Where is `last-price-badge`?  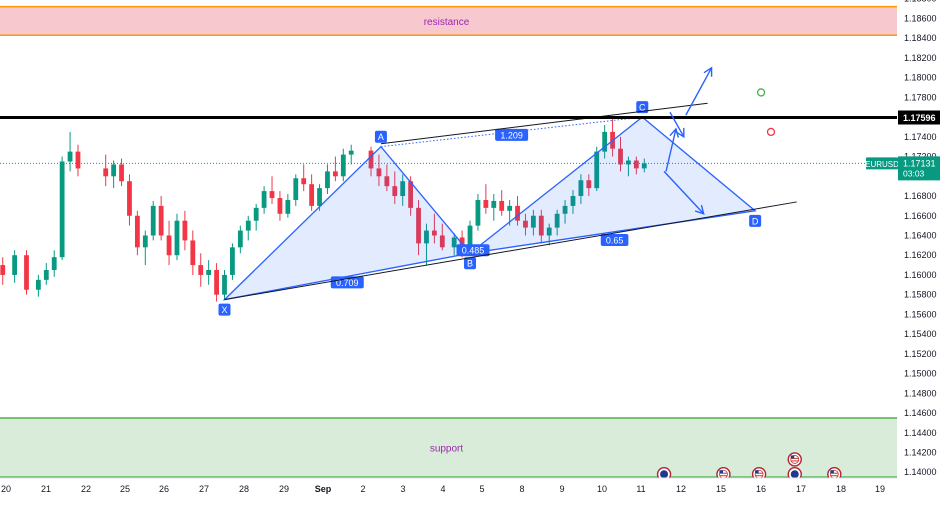
last-price-badge is located at coordinates (919, 168).